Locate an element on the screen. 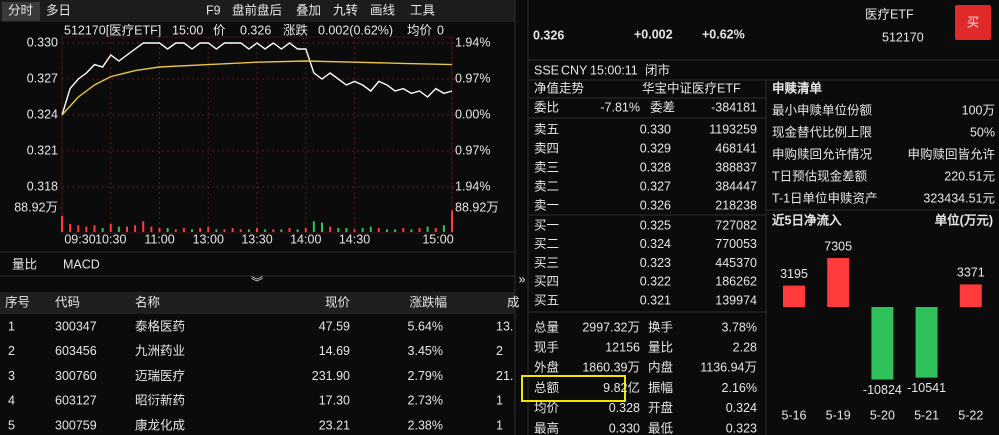 The width and height of the screenshot is (999, 435). table-header: 涨跌幅 is located at coordinates (428, 301).